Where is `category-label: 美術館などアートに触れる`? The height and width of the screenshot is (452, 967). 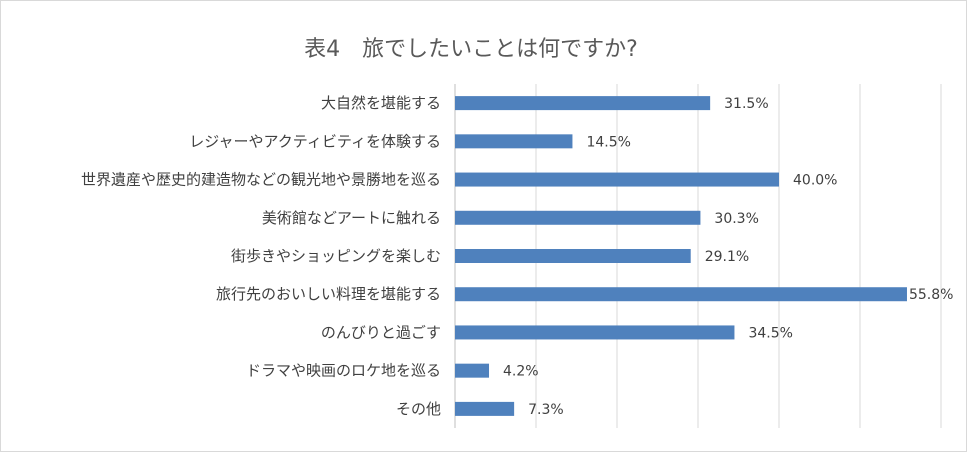 category-label: 美術館などアートに触れる is located at coordinates (351, 218).